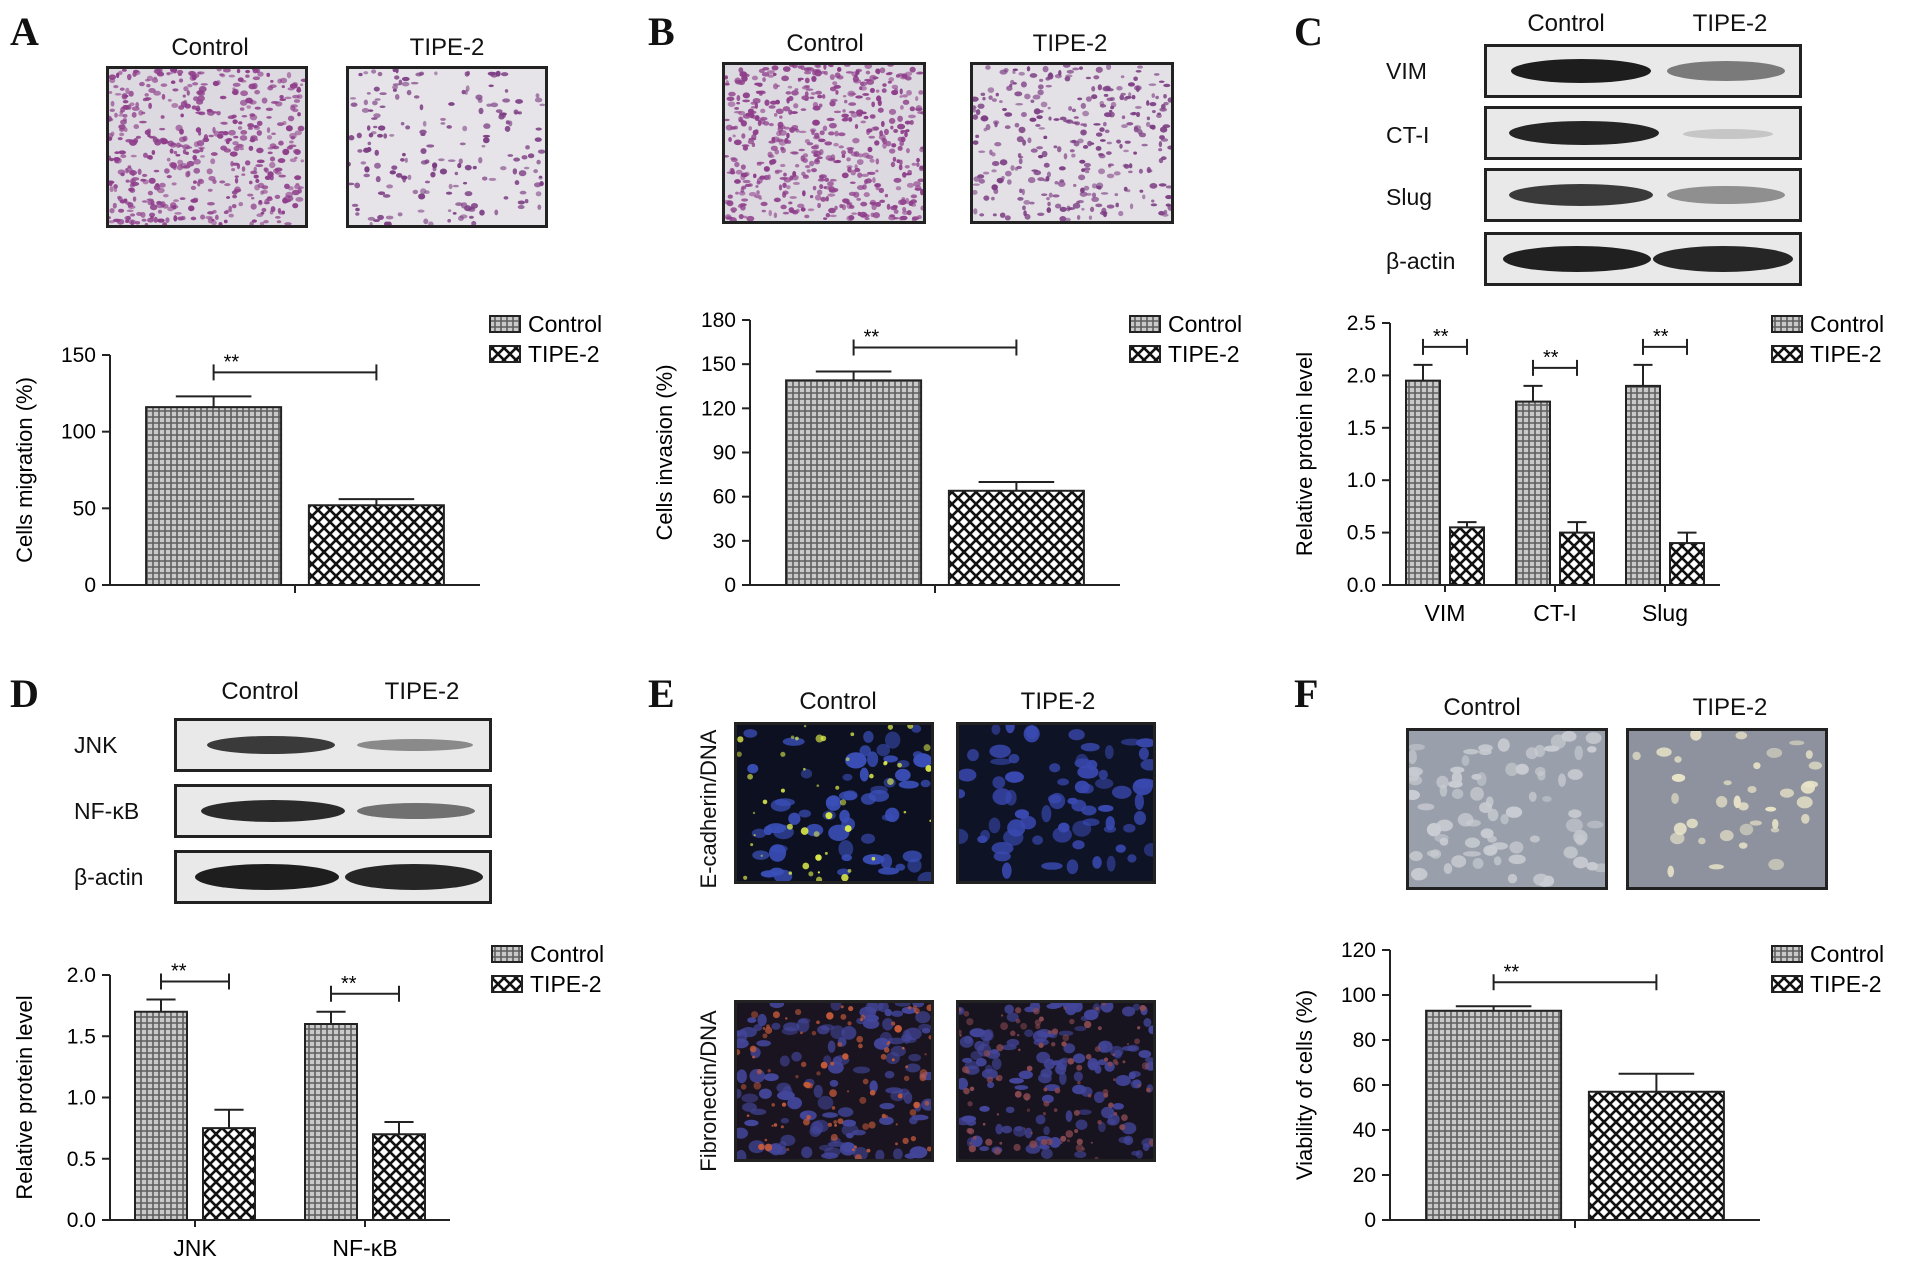 Image resolution: width=1913 pixels, height=1265 pixels. What do you see at coordinates (1058, 701) in the screenshot?
I see `e-tipe2-label: TIPE-2` at bounding box center [1058, 701].